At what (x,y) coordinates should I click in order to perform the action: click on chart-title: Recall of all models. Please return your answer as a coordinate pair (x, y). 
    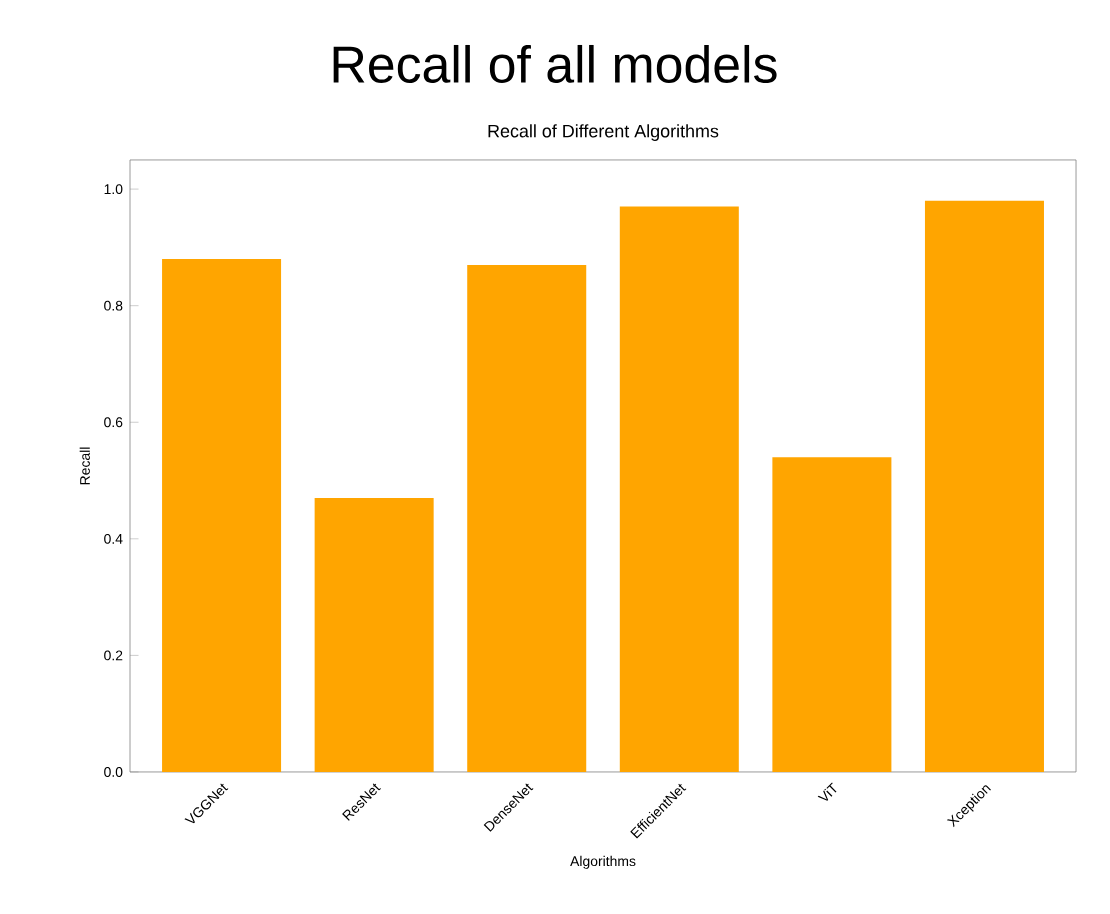
    Looking at the image, I should click on (555, 63).